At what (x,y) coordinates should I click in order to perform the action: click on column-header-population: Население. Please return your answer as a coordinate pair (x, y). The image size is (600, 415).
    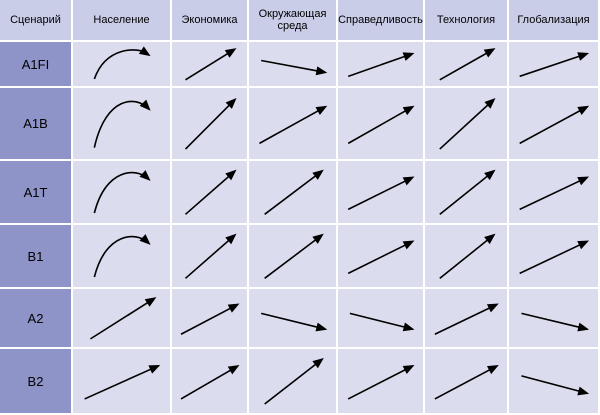
    Looking at the image, I should click on (121, 20).